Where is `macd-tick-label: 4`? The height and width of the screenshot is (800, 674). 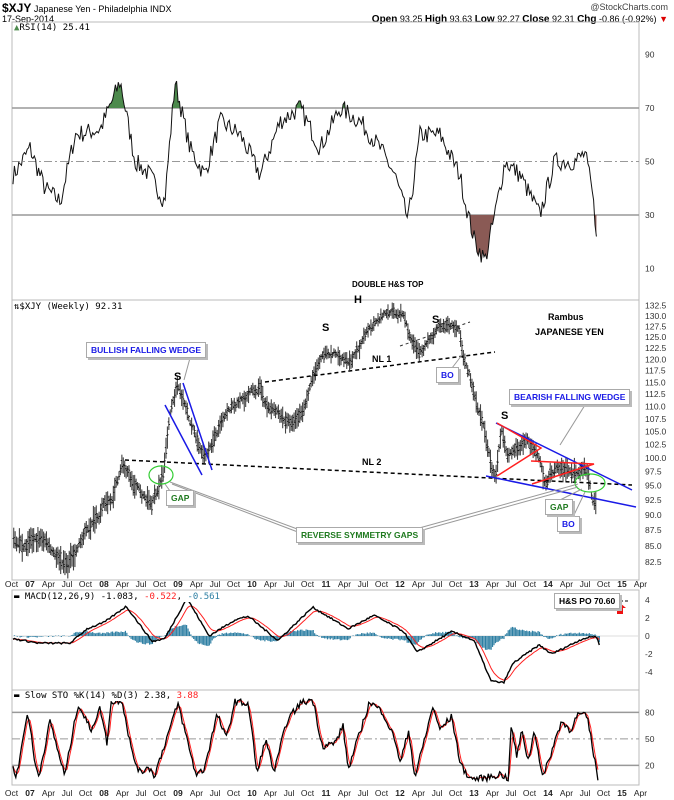 macd-tick-label: 4 is located at coordinates (647, 600).